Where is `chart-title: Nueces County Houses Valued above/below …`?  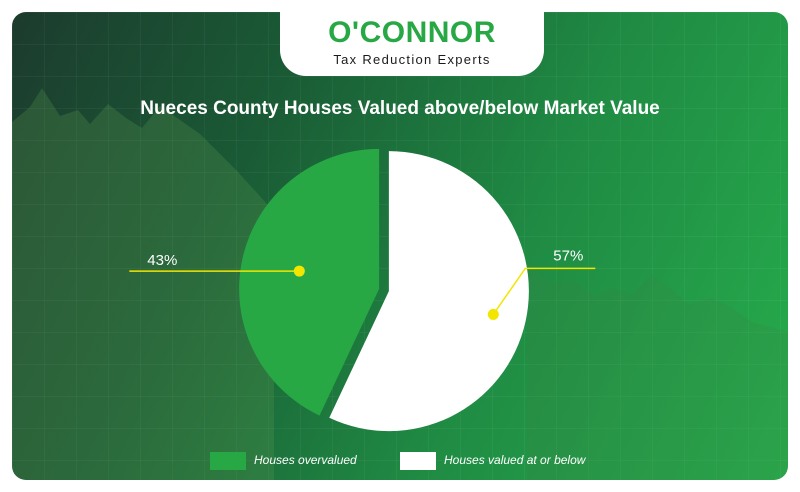
chart-title: Nueces County Houses Valued above/below … is located at coordinates (400, 108).